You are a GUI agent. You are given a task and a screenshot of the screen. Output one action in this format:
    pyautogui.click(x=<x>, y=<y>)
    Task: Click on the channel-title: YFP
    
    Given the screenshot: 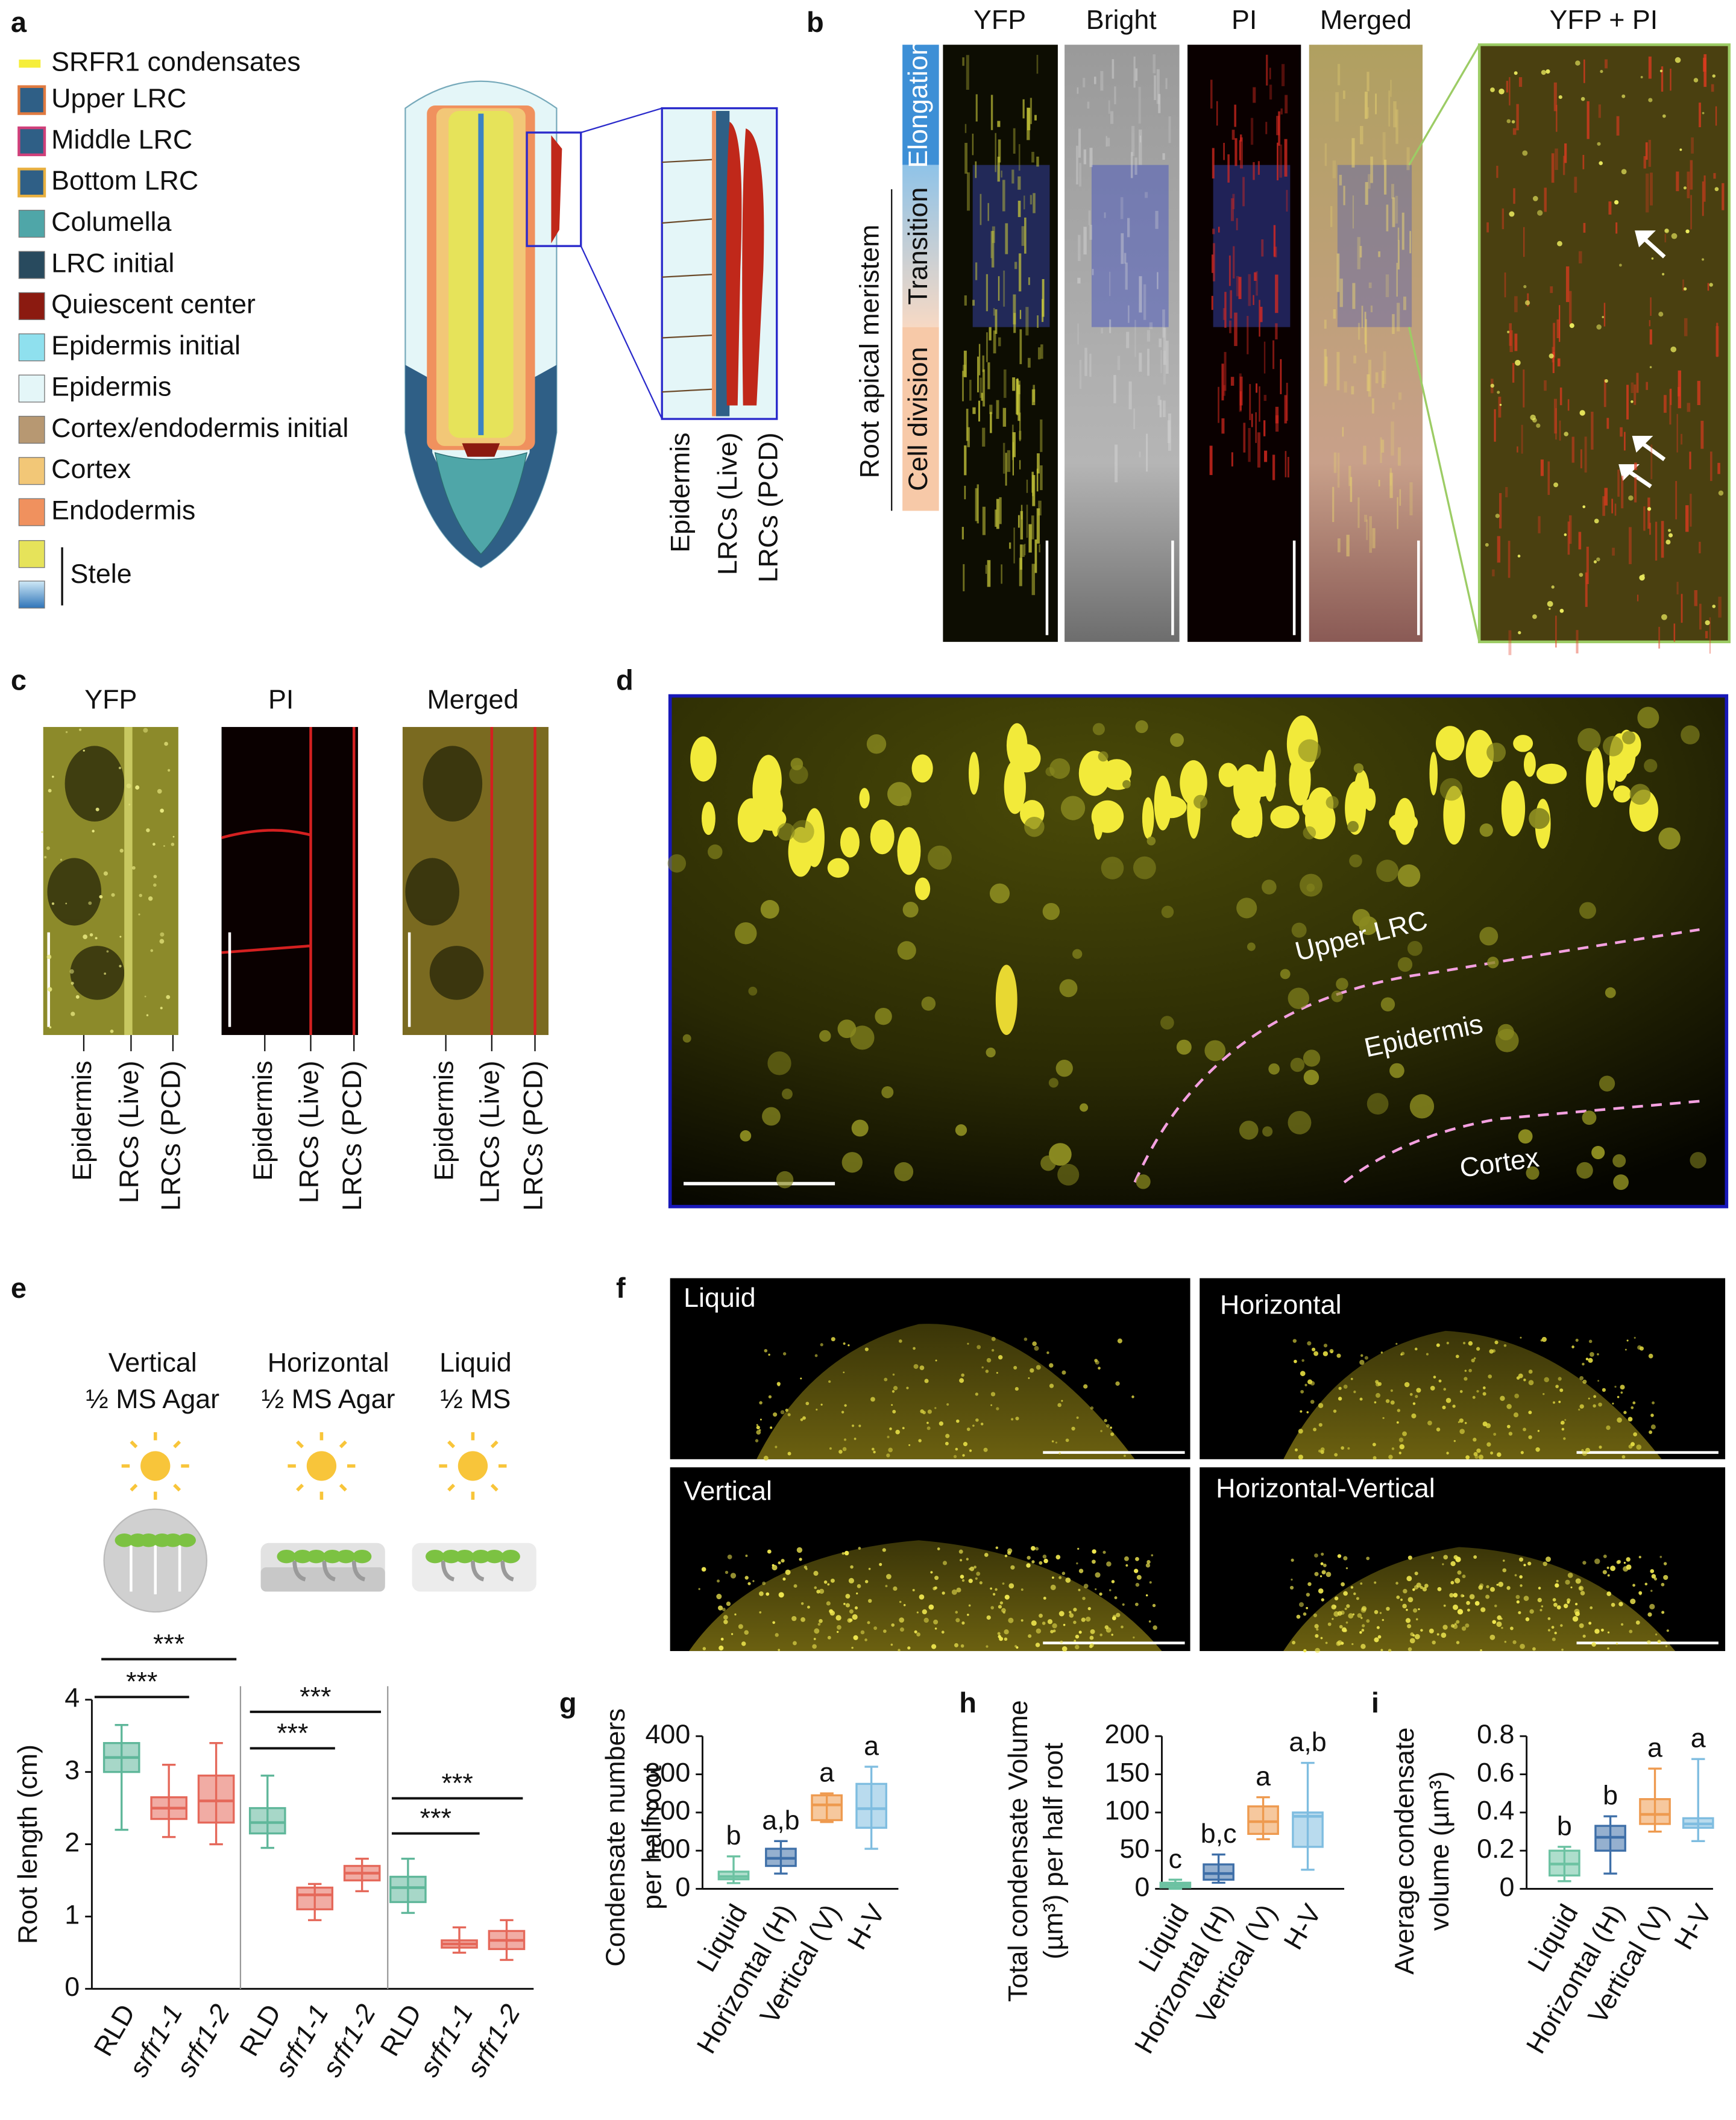 What is the action you would take?
    pyautogui.click(x=999, y=20)
    